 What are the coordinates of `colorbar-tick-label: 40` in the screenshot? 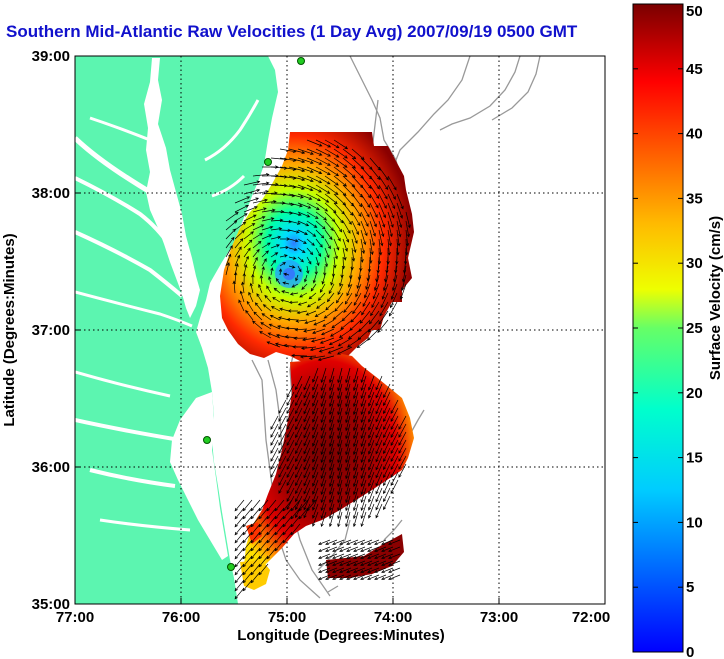 It's located at (694, 134).